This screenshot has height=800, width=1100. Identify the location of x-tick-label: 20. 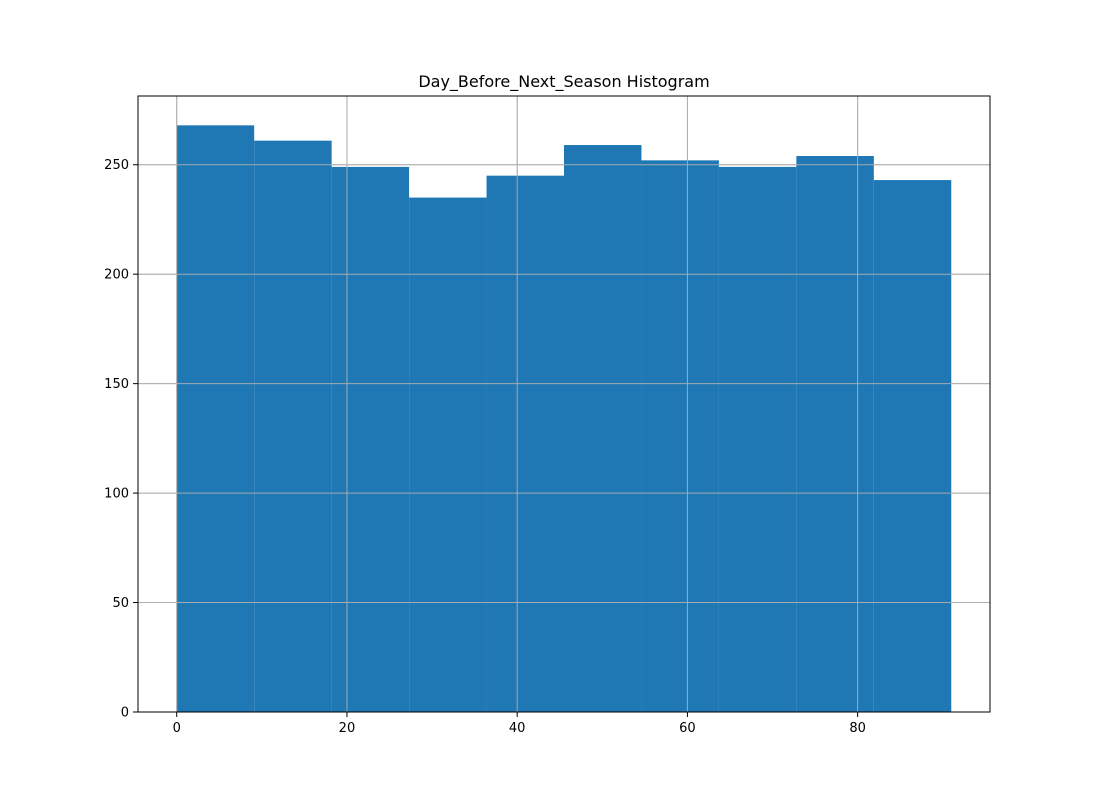
(347, 728).